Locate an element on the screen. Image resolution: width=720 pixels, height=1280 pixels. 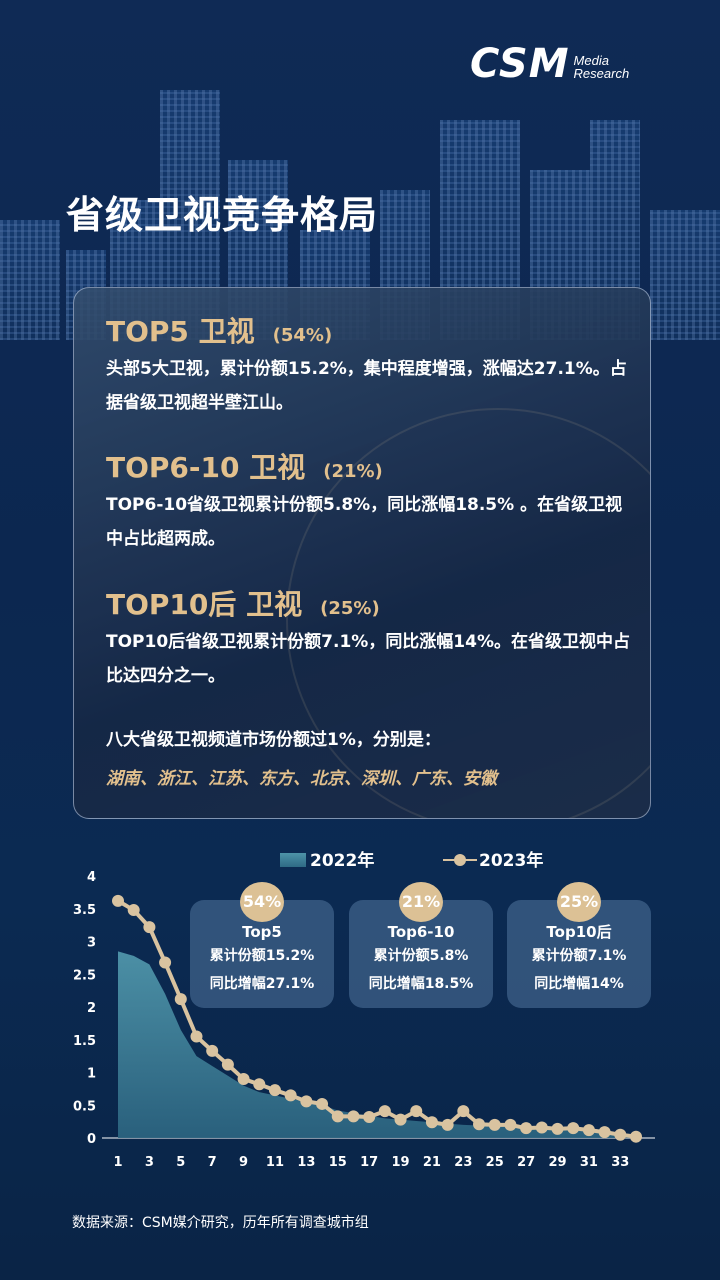
eight-channels-title: 八大省级卫视频道市场份额过1%，分别是： is located at coordinates (273, 740).